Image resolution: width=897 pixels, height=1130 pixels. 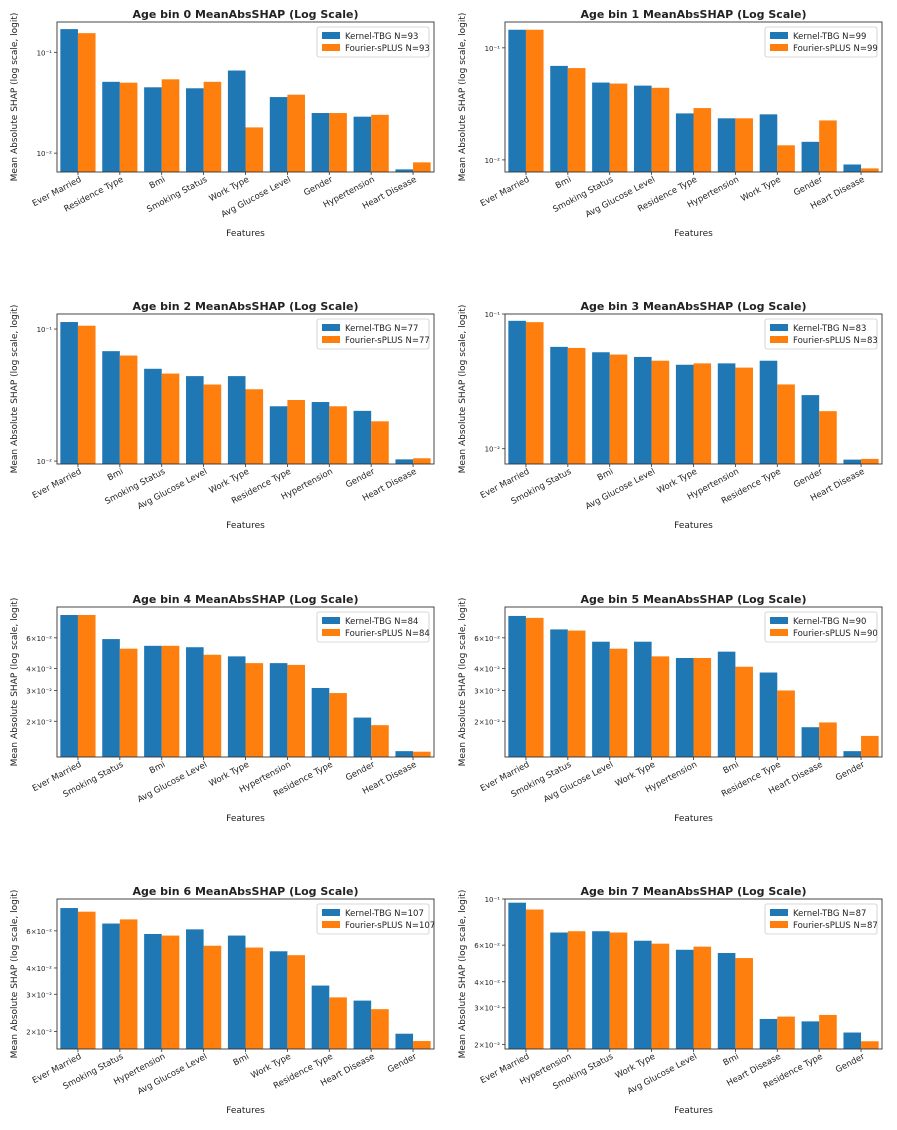 What do you see at coordinates (245, 599) in the screenshot?
I see `chart-title: Age bin 4 MeanAbsSHAP (Log Scale)` at bounding box center [245, 599].